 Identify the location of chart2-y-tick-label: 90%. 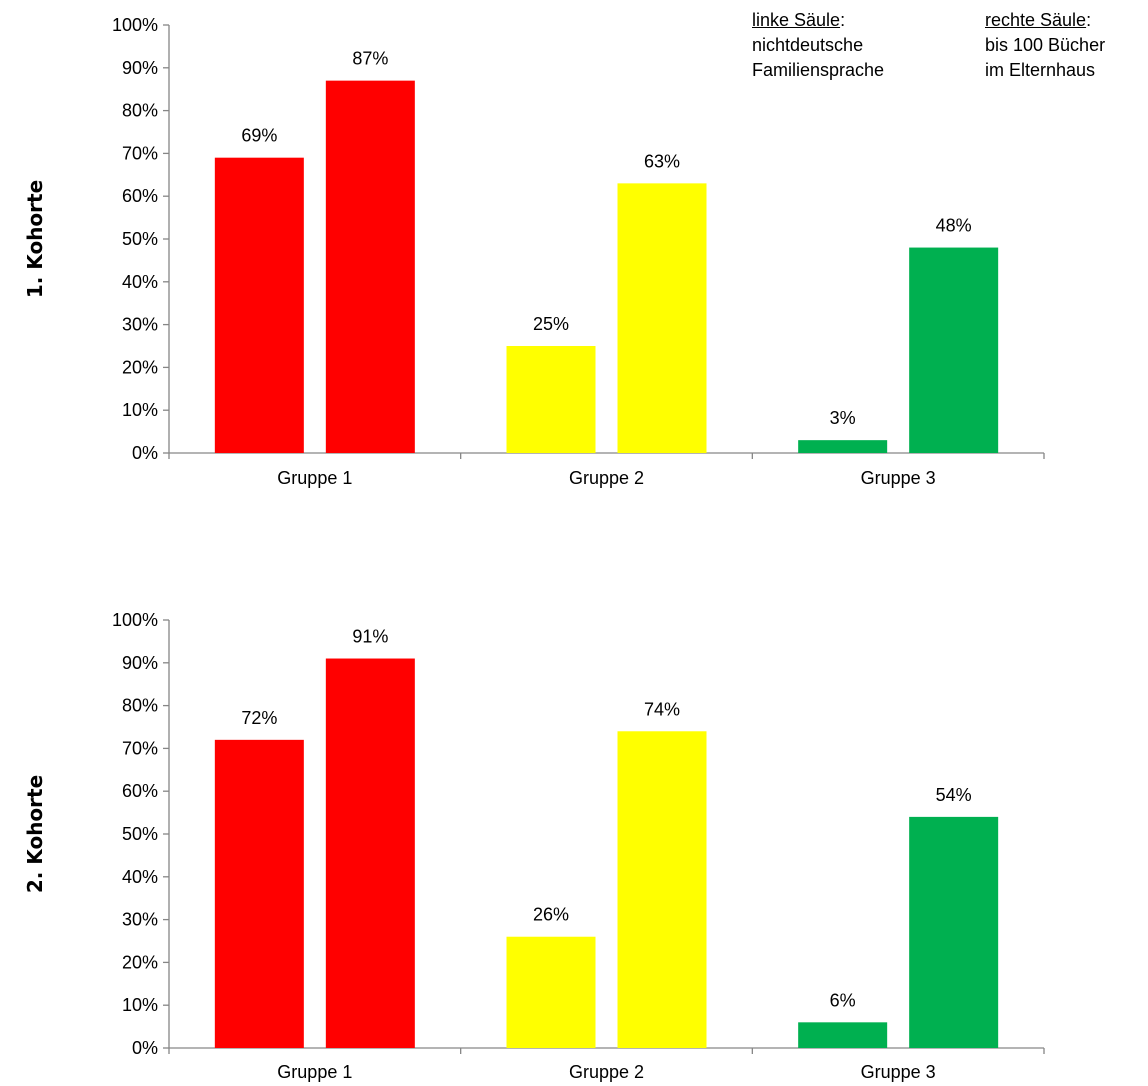
(140, 663).